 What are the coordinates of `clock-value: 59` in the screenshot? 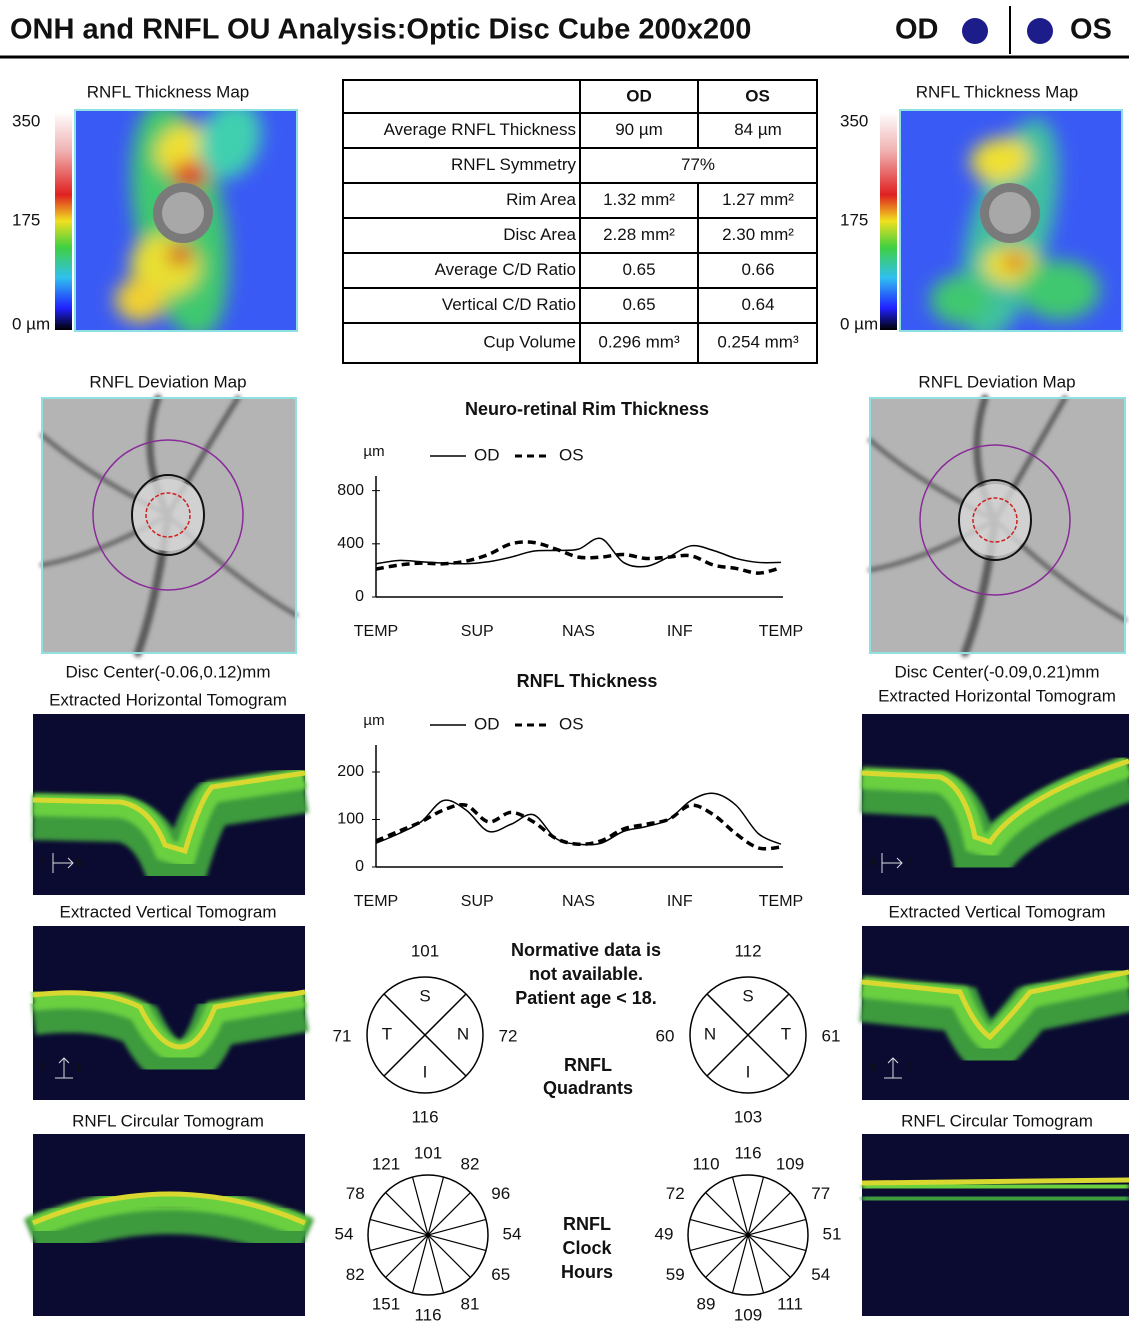 It's located at (675, 1274).